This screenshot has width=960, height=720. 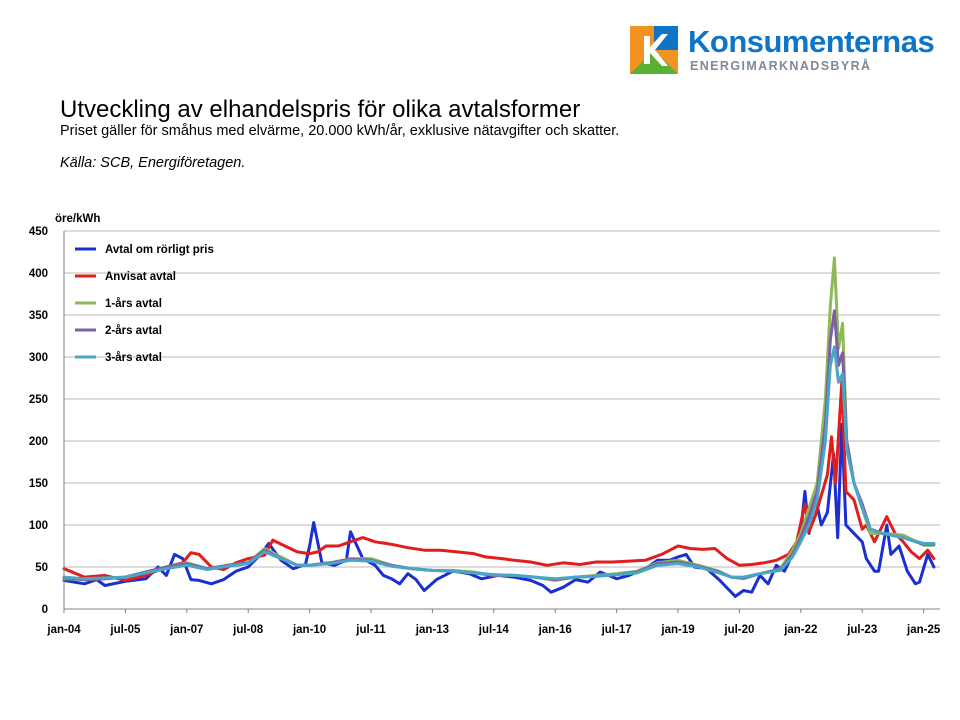 I want to click on brand-name: Konsumenternas, so click(x=811, y=41).